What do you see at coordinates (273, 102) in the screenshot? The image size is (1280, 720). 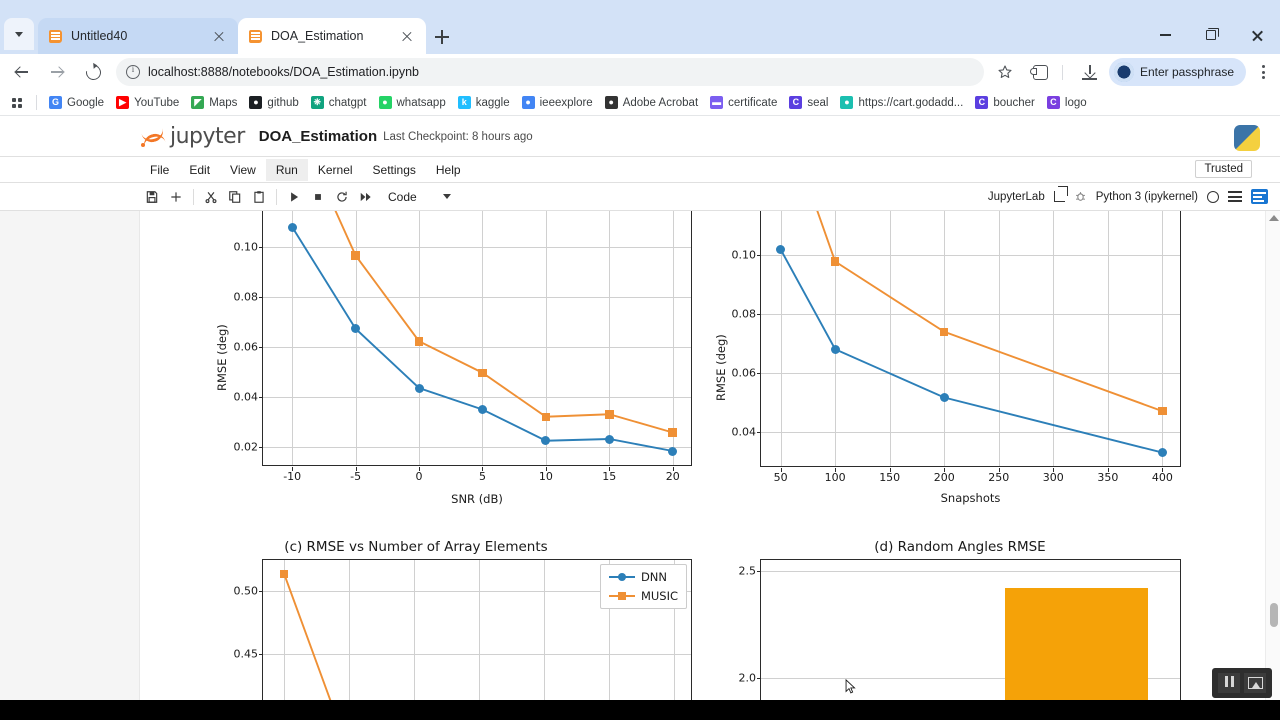 I see `bookmark-github: ● github` at bounding box center [273, 102].